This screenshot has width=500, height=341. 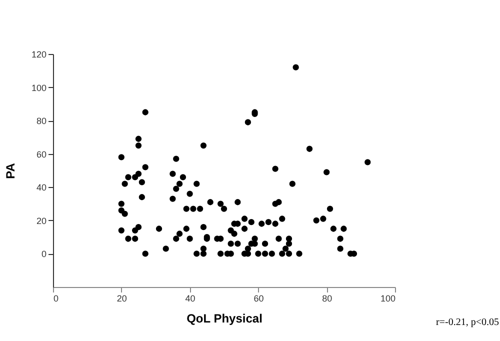 I want to click on y-tick-label: 40, so click(x=41, y=187).